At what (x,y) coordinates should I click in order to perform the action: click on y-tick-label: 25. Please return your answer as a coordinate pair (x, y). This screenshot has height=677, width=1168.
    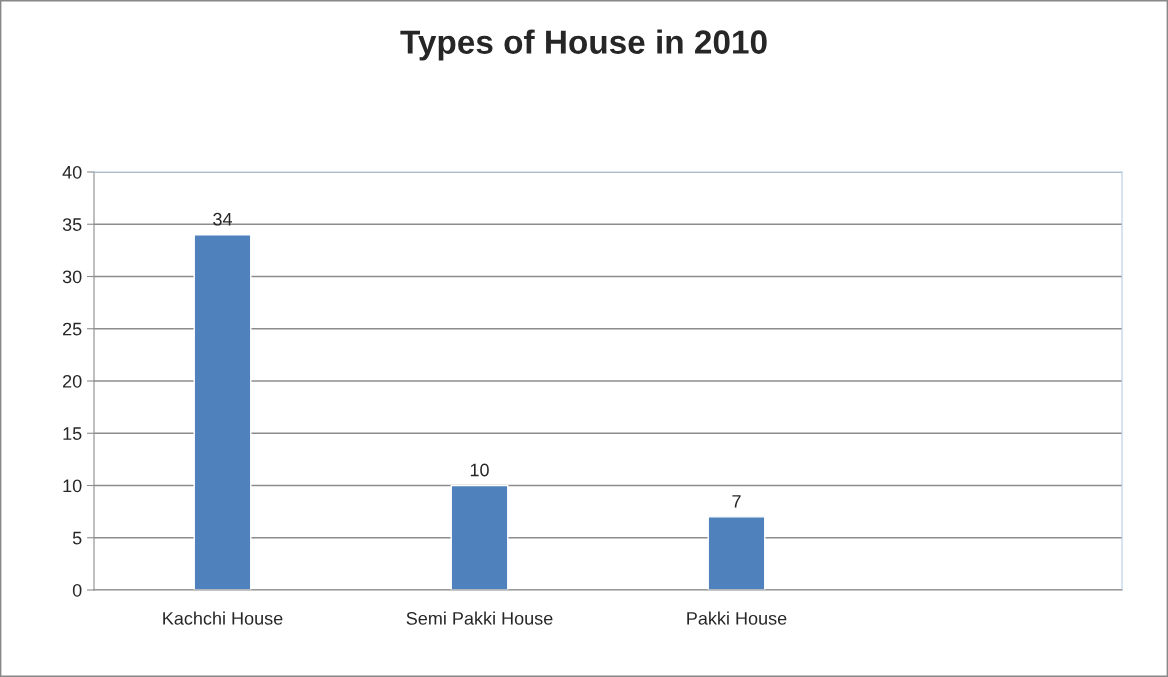
    Looking at the image, I should click on (72, 329).